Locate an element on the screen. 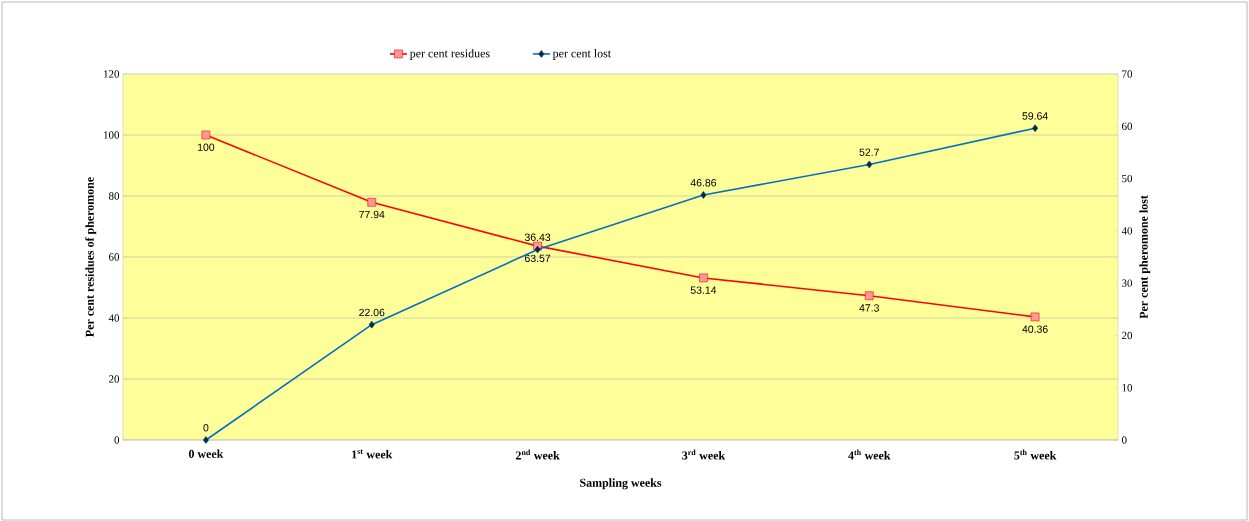  data-label: 40.36 is located at coordinates (1035, 329).